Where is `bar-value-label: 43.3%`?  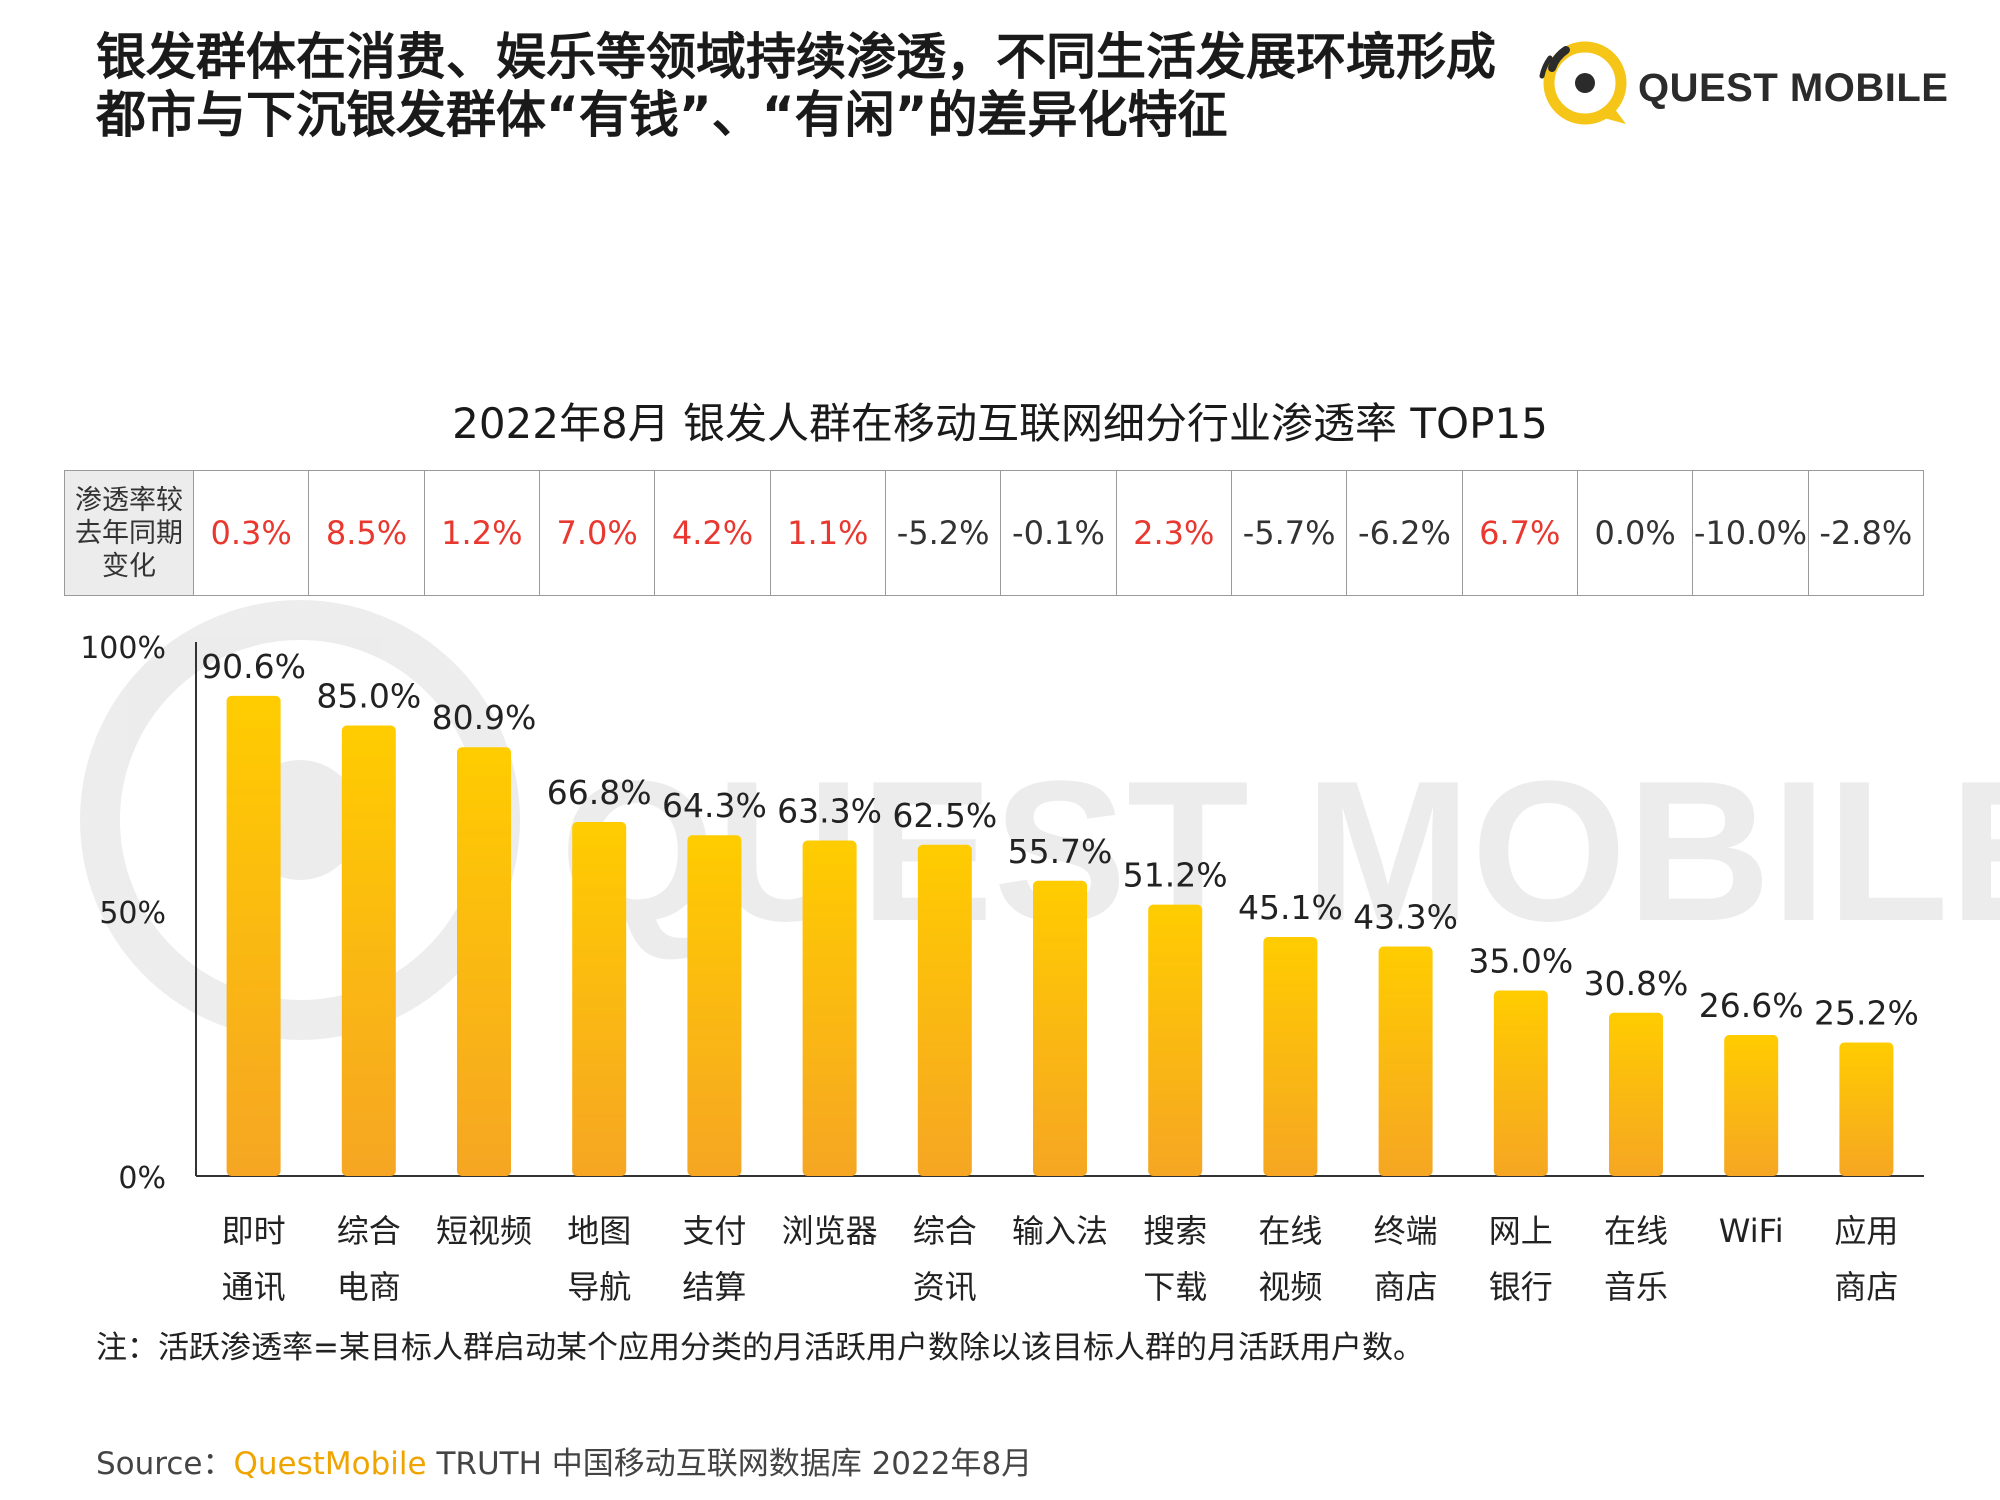
bar-value-label: 43.3% is located at coordinates (1405, 917).